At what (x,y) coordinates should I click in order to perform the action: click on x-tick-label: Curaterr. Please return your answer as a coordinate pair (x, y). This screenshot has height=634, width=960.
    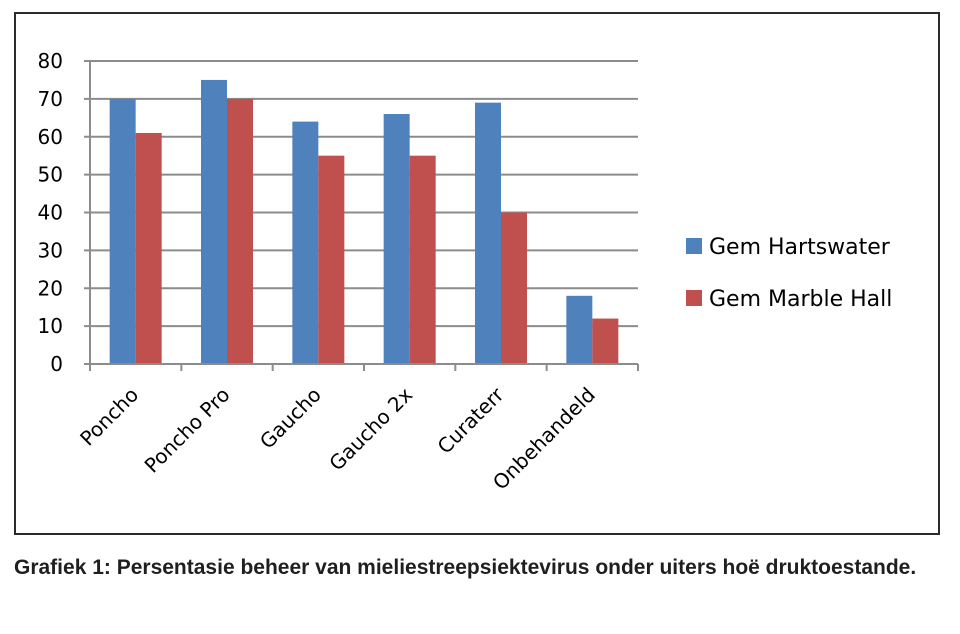
    Looking at the image, I should click on (471, 420).